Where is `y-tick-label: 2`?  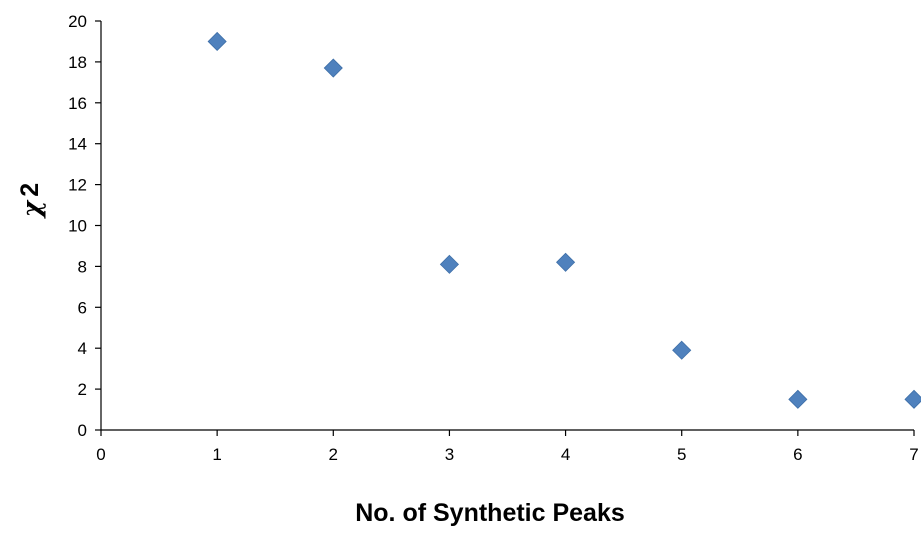 y-tick-label: 2 is located at coordinates (82, 389).